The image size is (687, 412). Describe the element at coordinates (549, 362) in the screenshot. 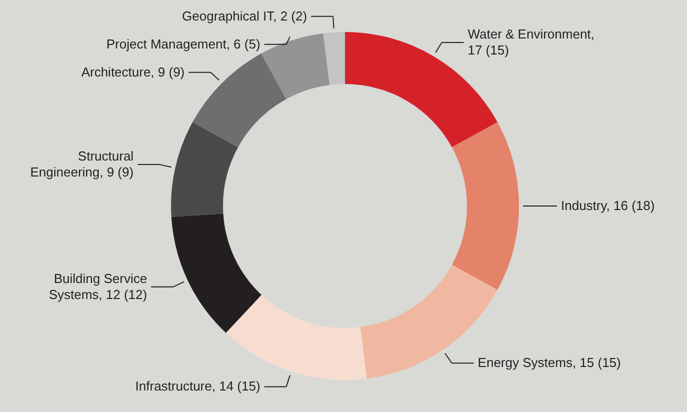

I see `slice-label: Energy Systems, 15 (15)` at that location.